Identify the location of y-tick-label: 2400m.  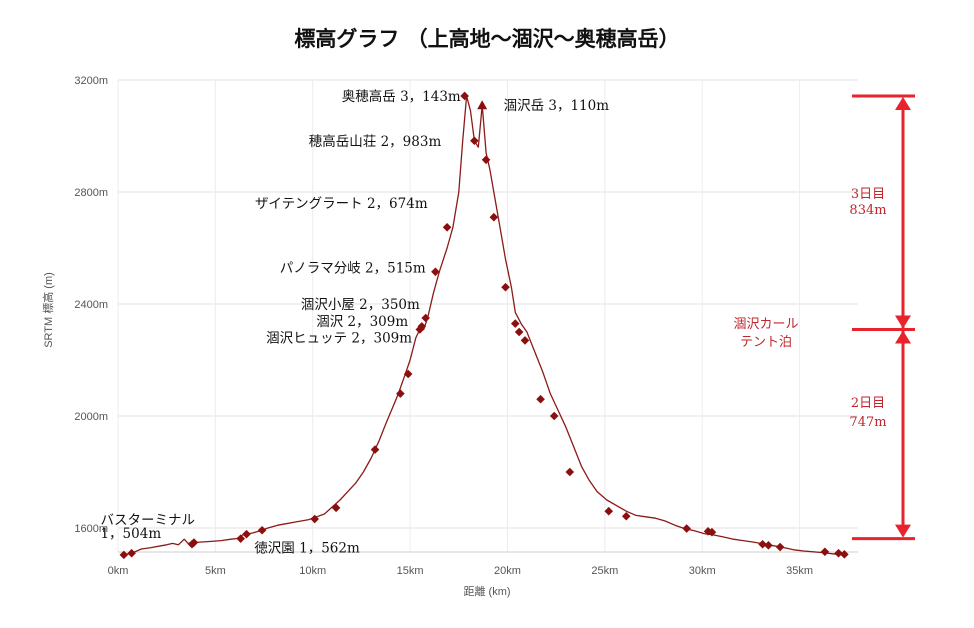
(91, 305).